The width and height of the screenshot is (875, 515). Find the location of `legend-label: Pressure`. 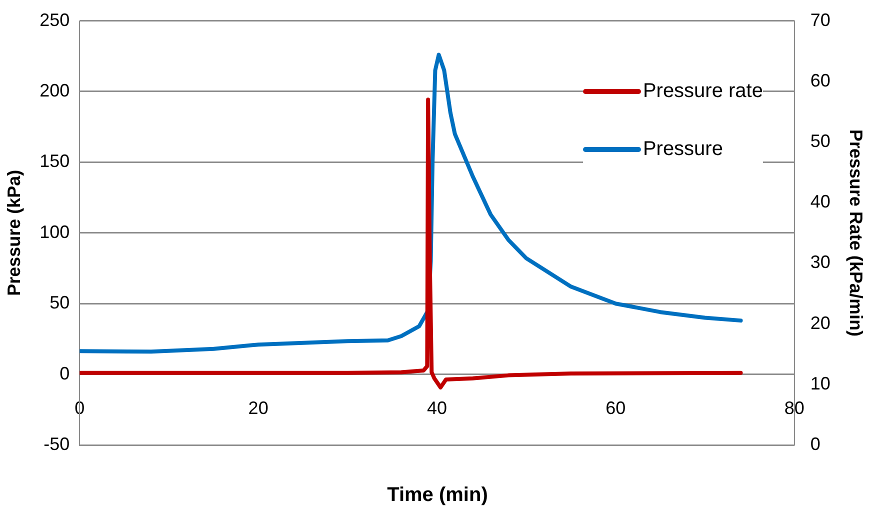

legend-label: Pressure is located at coordinates (682, 149).